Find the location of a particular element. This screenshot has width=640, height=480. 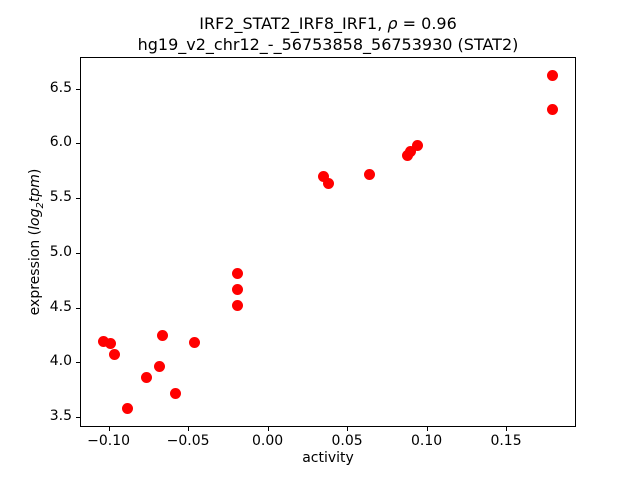

y-tick-label: 5.5 is located at coordinates (60, 197).